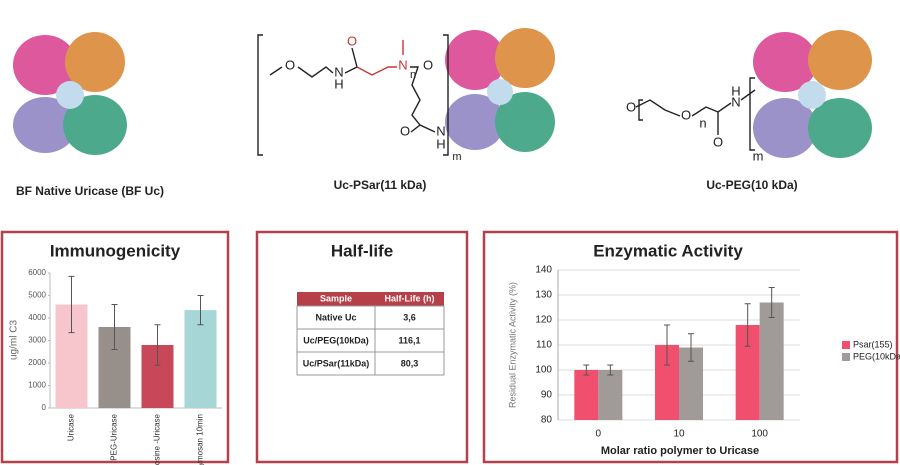  What do you see at coordinates (876, 356) in the screenshot?
I see `legend-label: PEG(10kDa)` at bounding box center [876, 356].